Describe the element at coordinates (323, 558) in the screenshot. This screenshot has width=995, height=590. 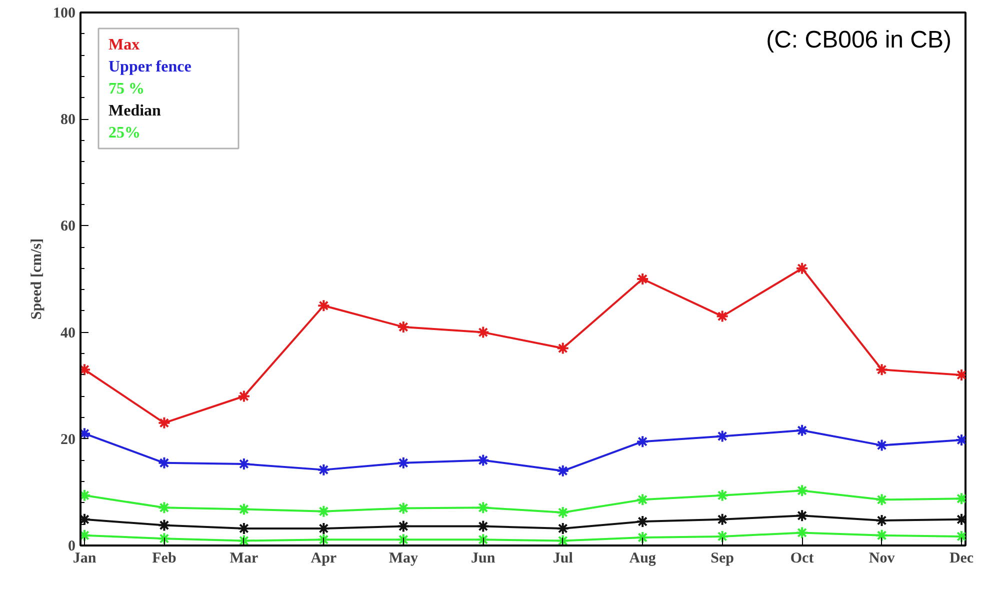
I see `x-tick-label: Apr` at that location.